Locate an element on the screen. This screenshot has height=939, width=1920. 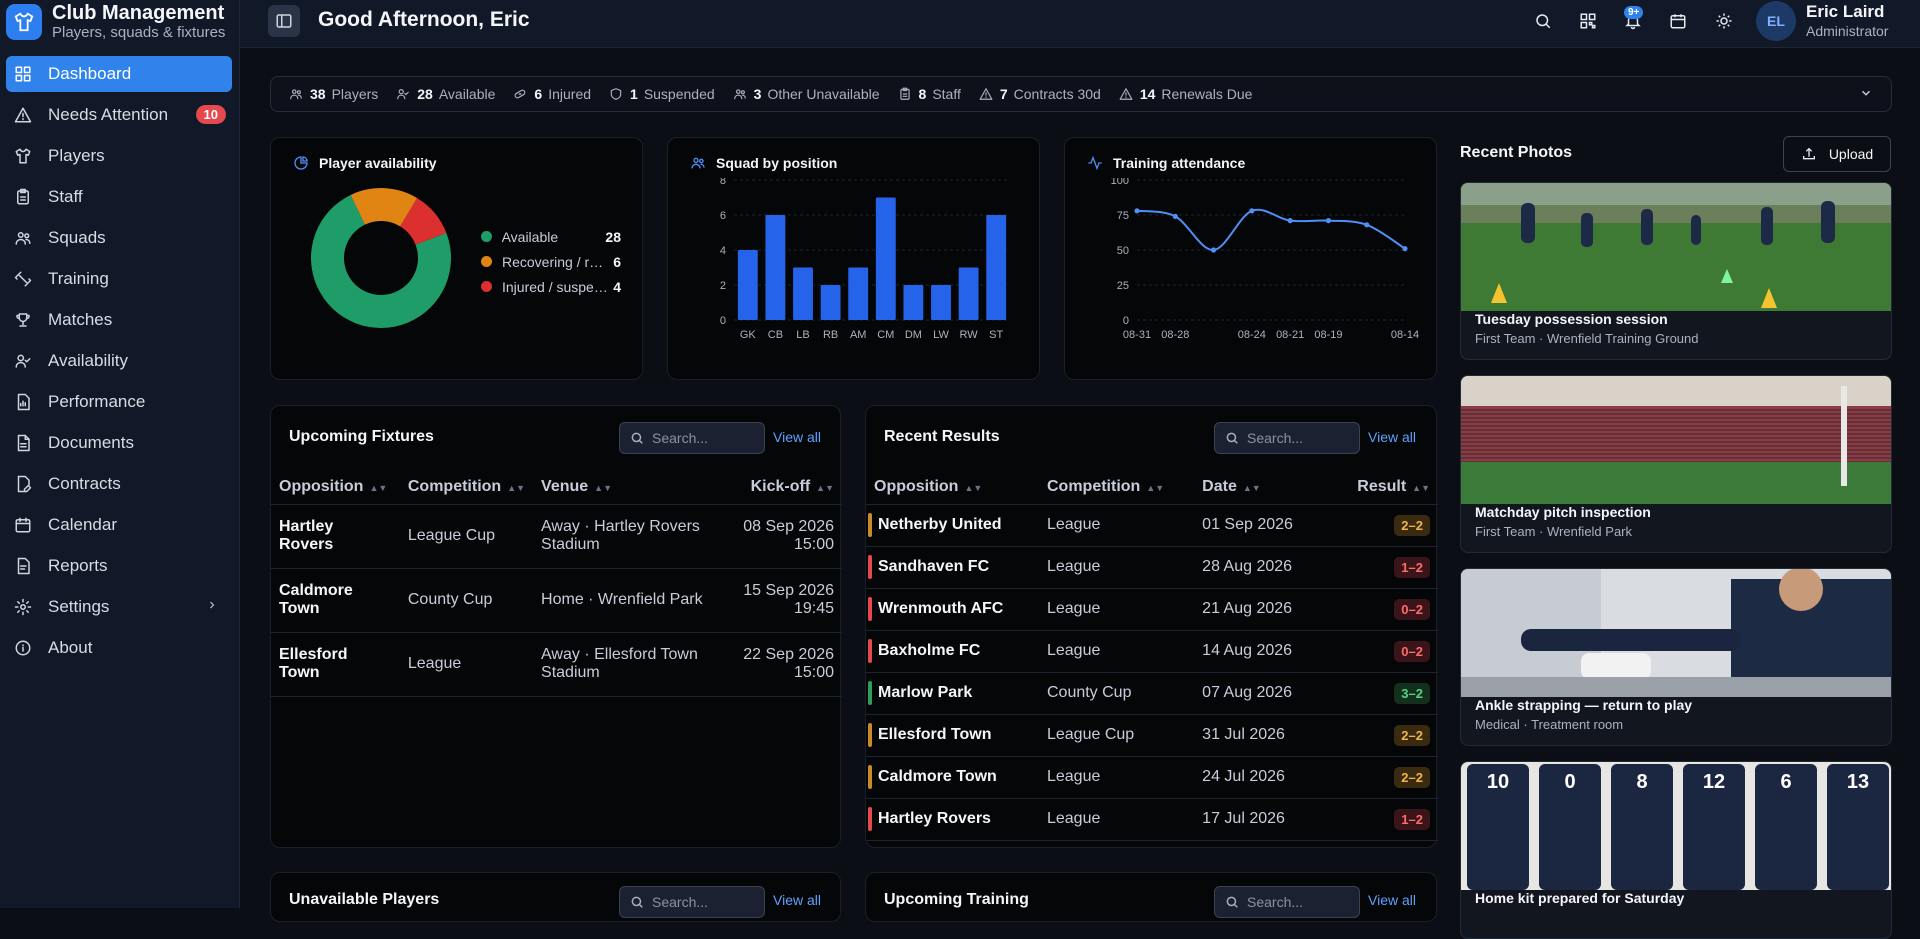
table-row: Baxholme FC League 14 Aug 2026 0–2 is located at coordinates (1152, 651).